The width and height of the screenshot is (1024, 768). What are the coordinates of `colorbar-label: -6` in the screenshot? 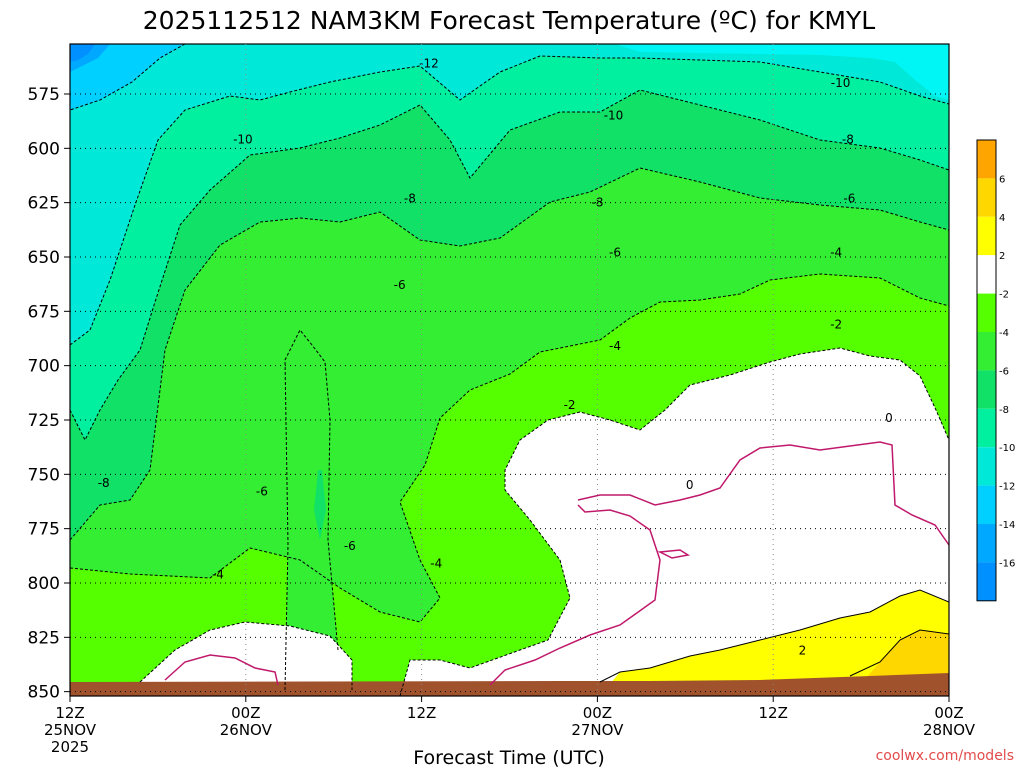 It's located at (1004, 371).